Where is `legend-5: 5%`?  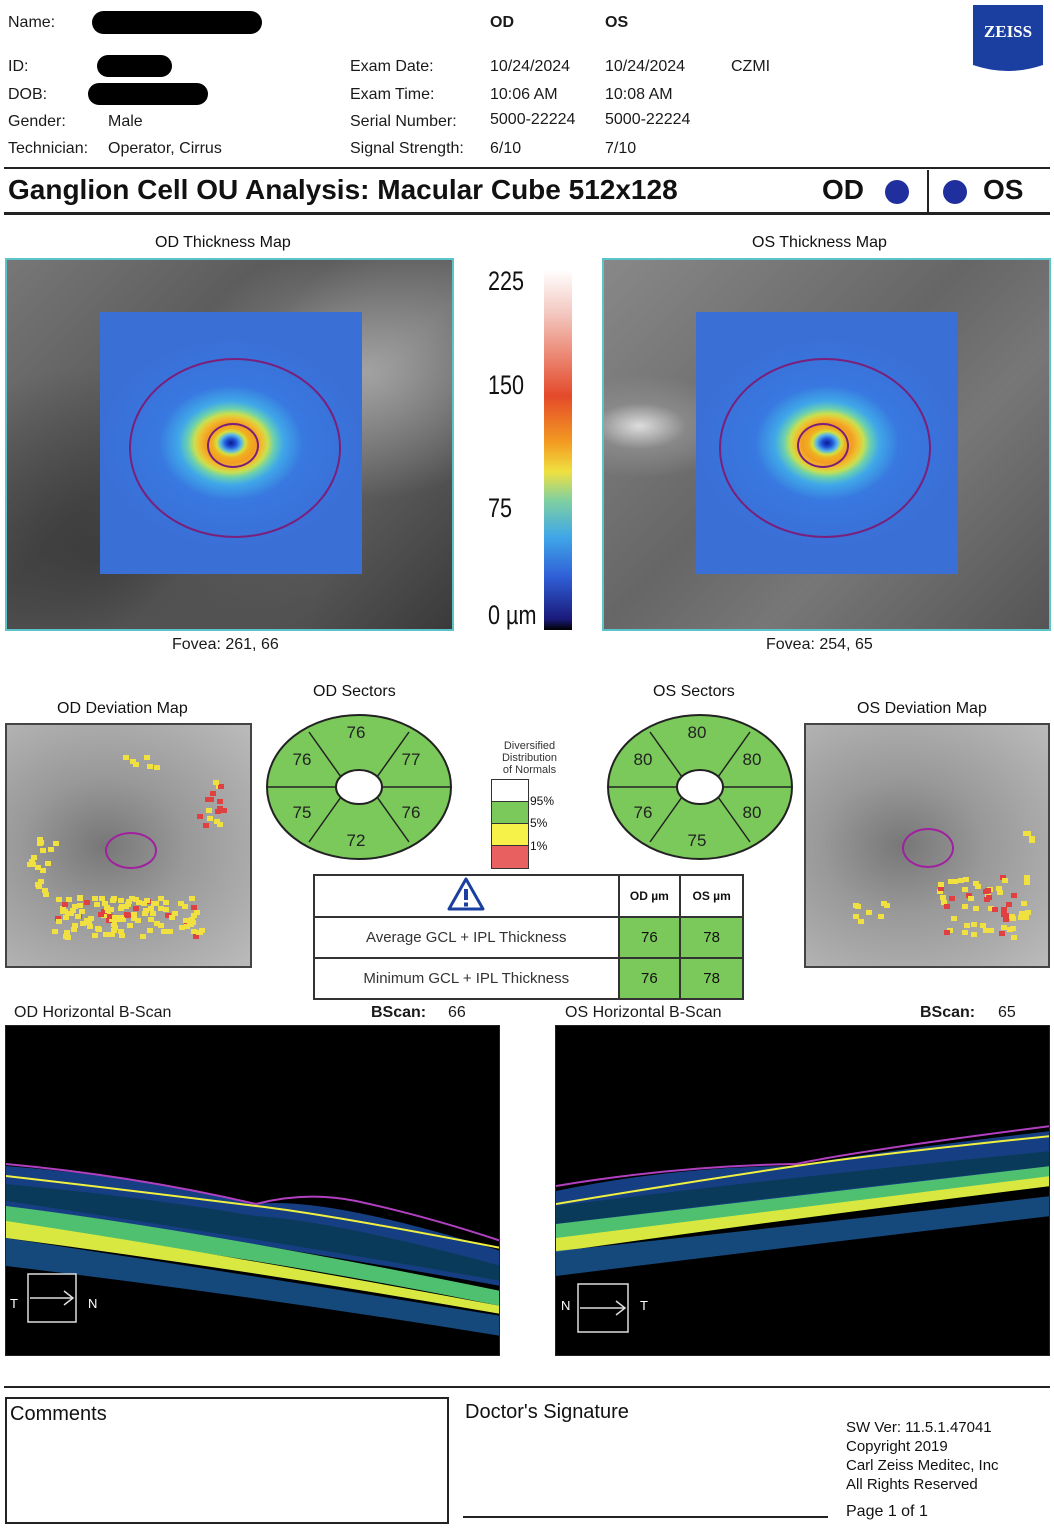 legend-5: 5% is located at coordinates (539, 823).